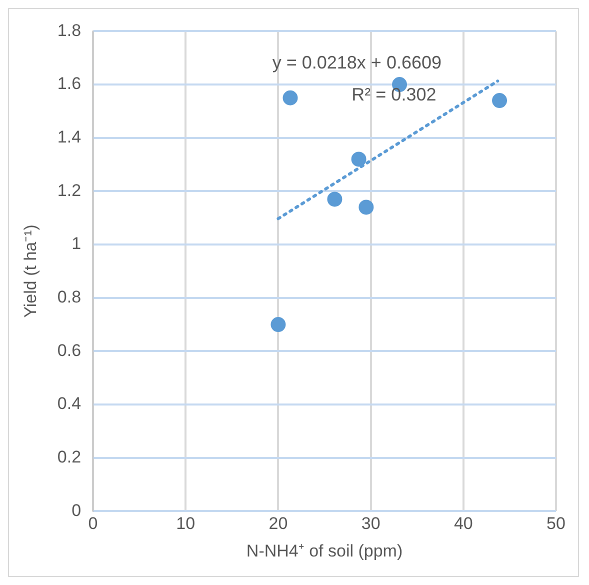  What do you see at coordinates (357, 62) in the screenshot?
I see `annotation: y = 0.0218x + 0.6609` at bounding box center [357, 62].